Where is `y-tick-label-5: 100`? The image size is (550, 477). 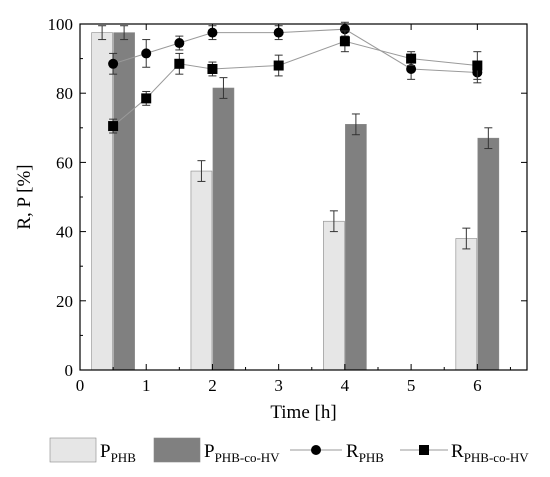 y-tick-label-5: 100 is located at coordinates (61, 24).